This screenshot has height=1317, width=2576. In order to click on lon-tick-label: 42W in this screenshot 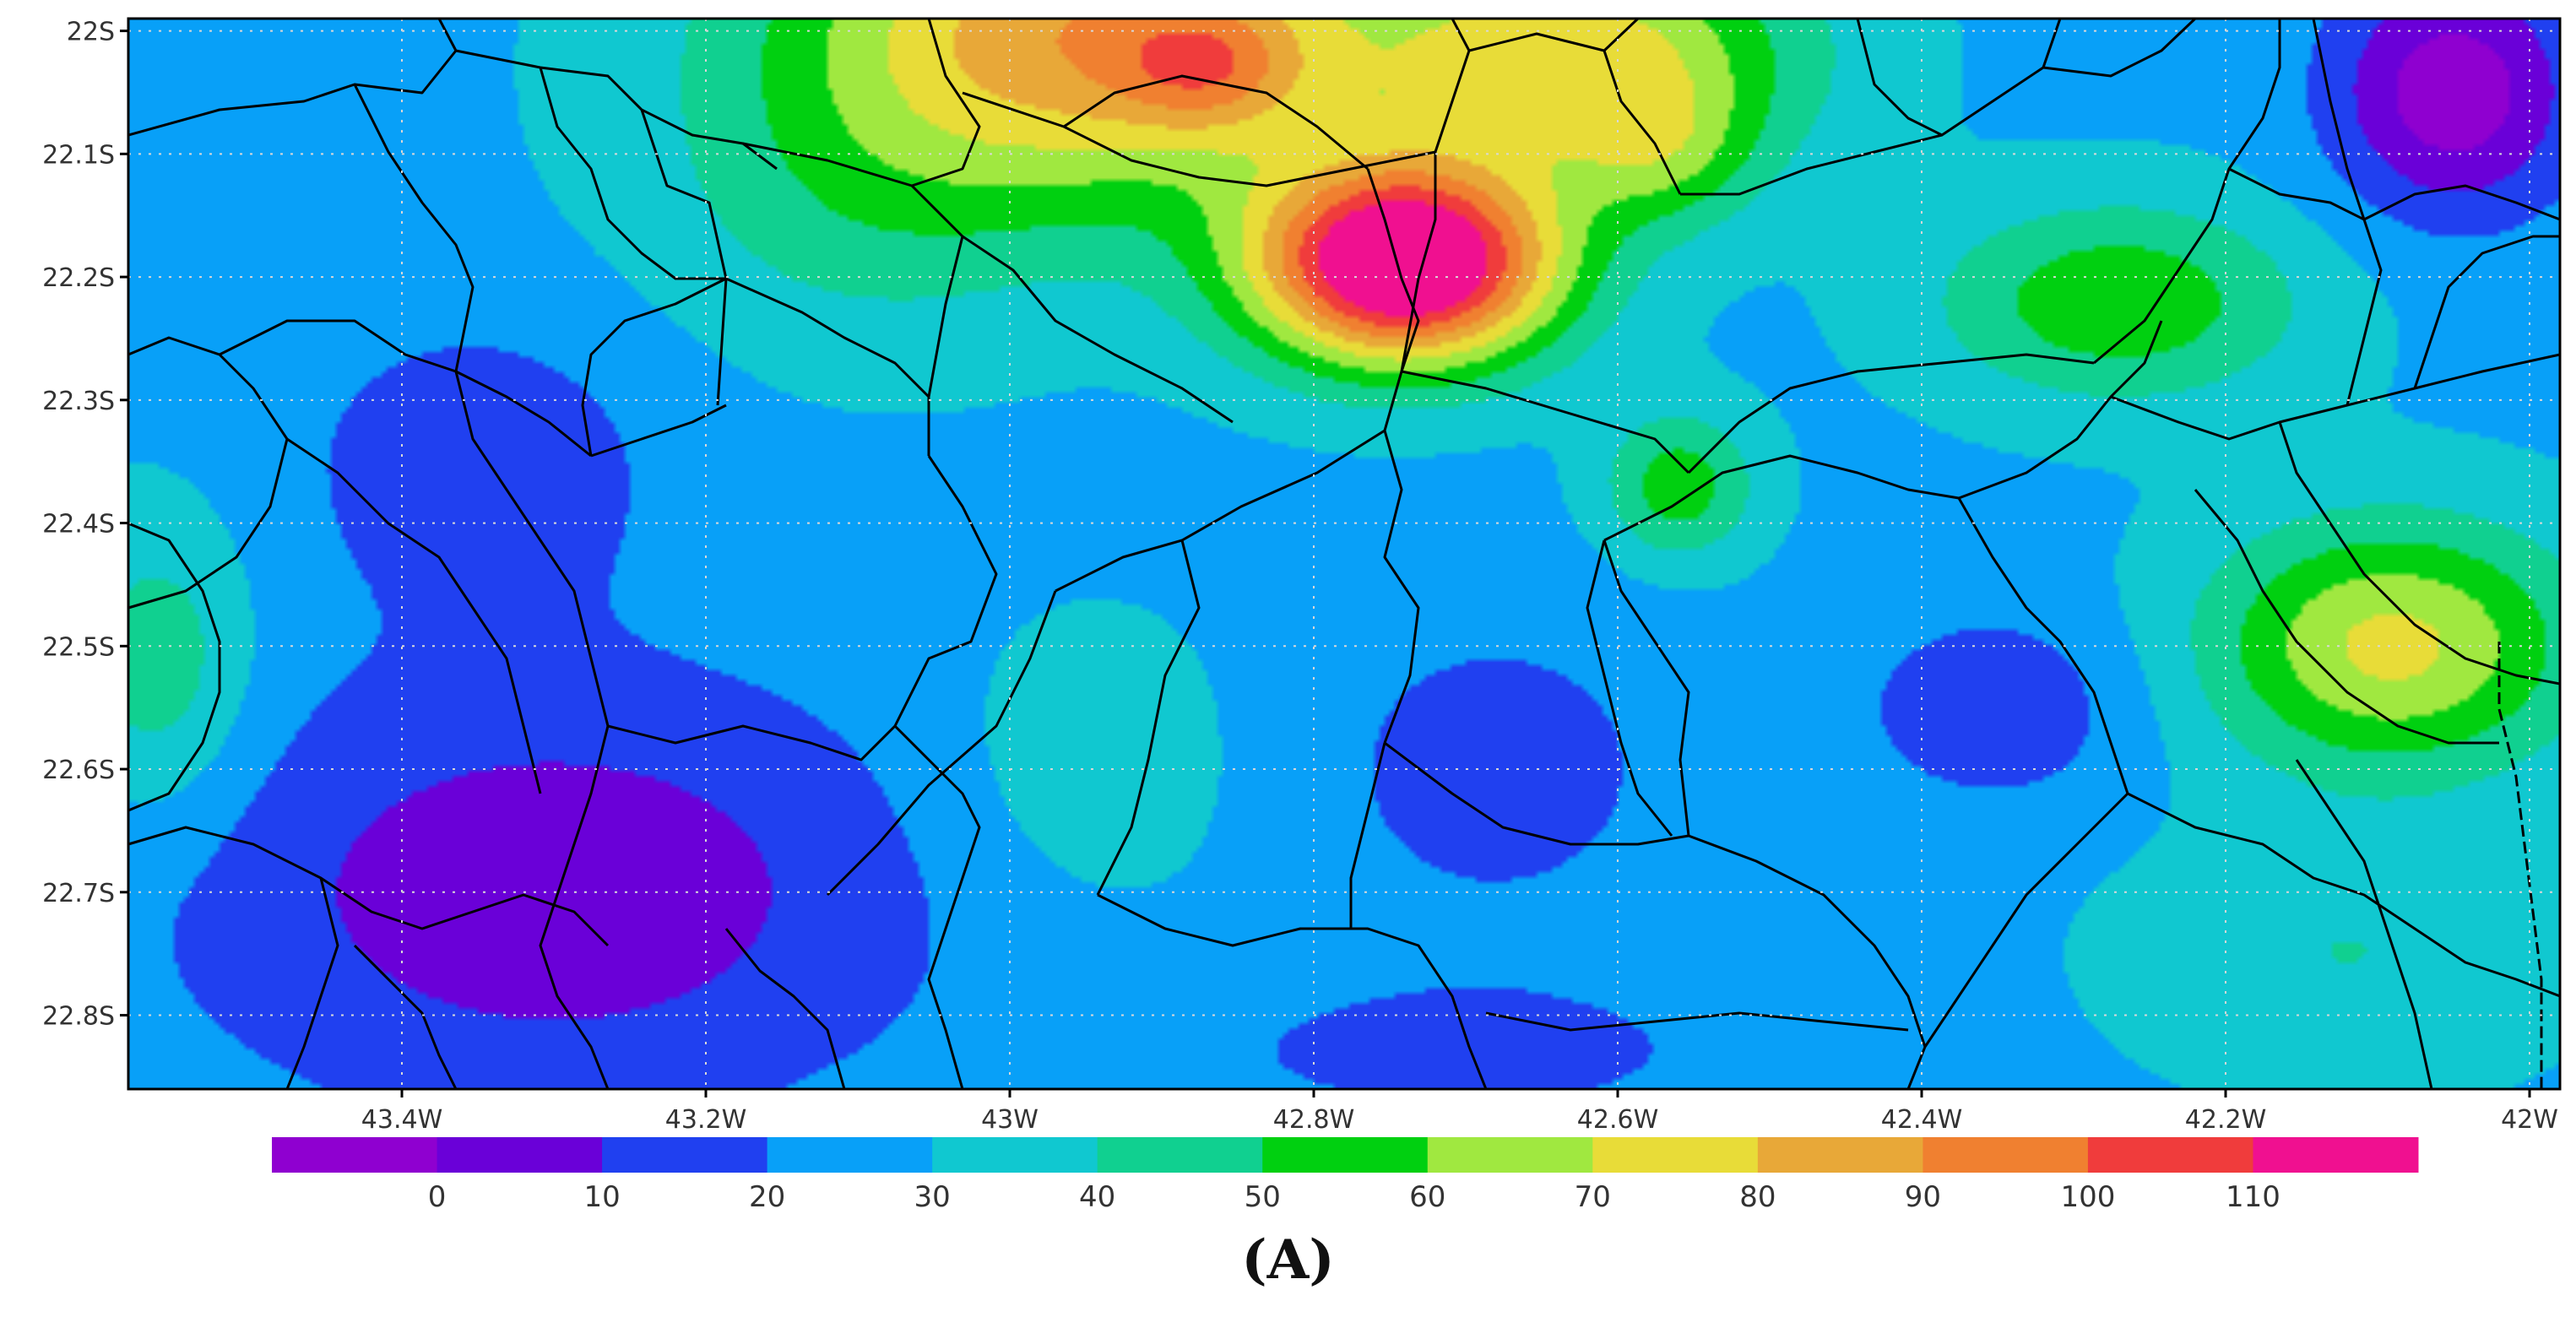, I will do `click(2529, 1120)`.